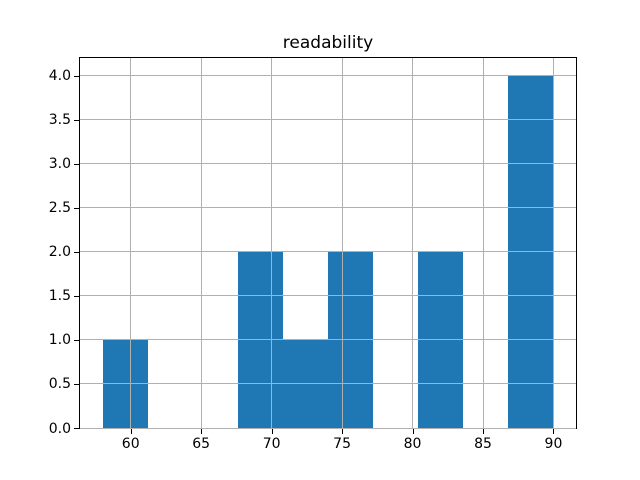  What do you see at coordinates (342, 444) in the screenshot?
I see `x-tick-label: 75` at bounding box center [342, 444].